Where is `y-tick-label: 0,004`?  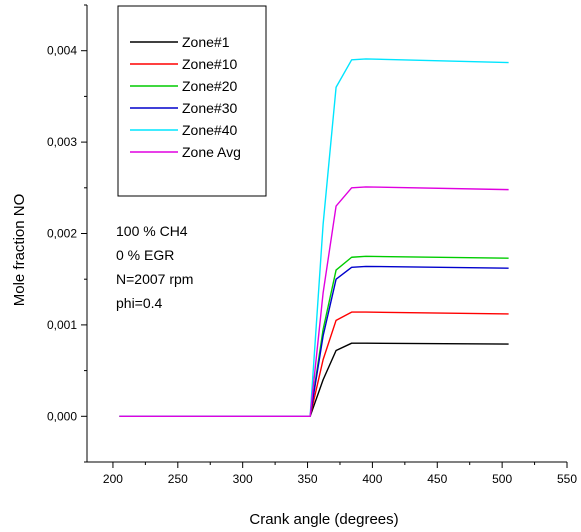
y-tick-label: 0,004 is located at coordinates (62, 51).